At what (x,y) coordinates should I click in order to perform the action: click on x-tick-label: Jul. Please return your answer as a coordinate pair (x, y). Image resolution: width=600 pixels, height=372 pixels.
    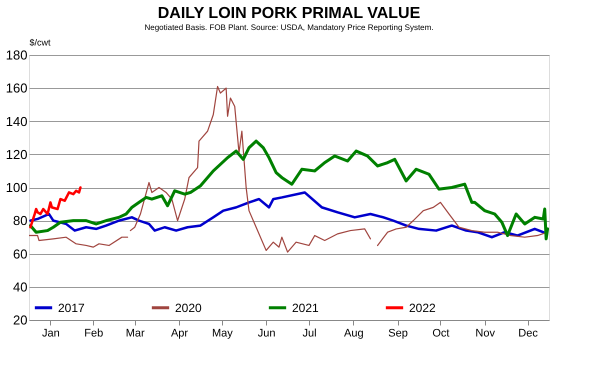
    Looking at the image, I should click on (309, 334).